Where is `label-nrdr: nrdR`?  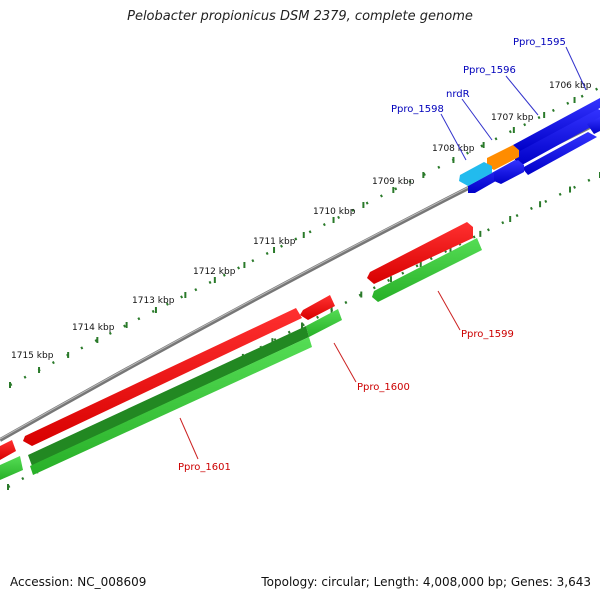
label-nrdr: nrdR is located at coordinates (458, 94).